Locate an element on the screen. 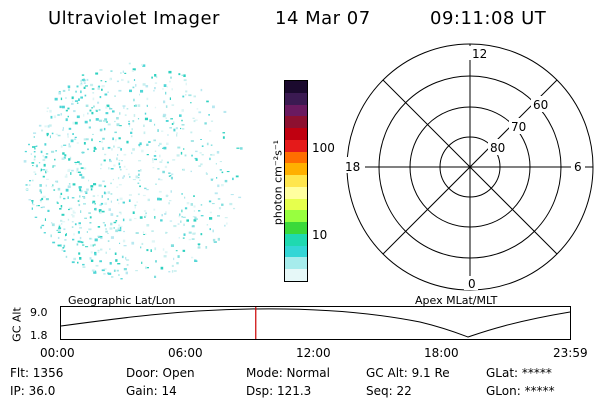 The width and height of the screenshot is (600, 400). seq-value: Seq: 22 is located at coordinates (389, 391).